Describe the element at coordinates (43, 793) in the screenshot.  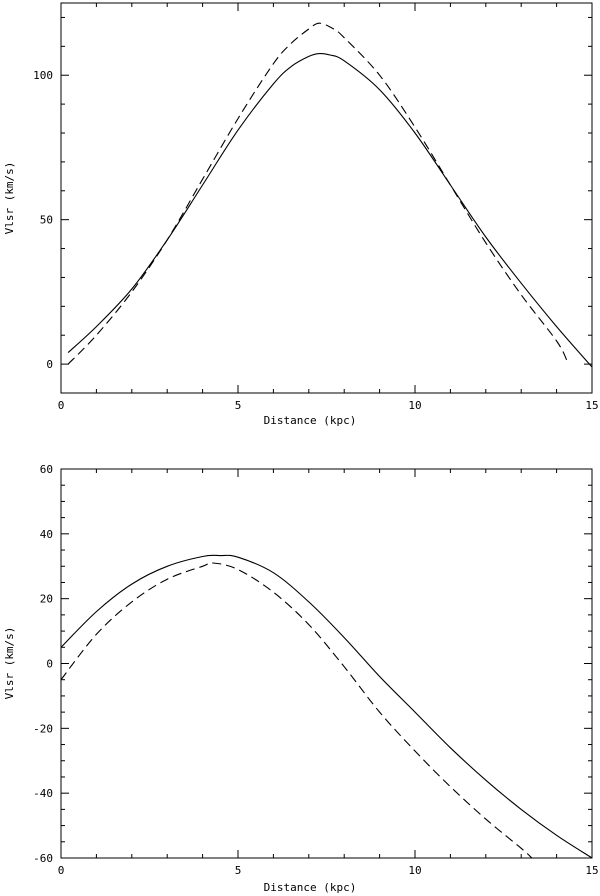
I see `y-tick-label: -40` at that location.